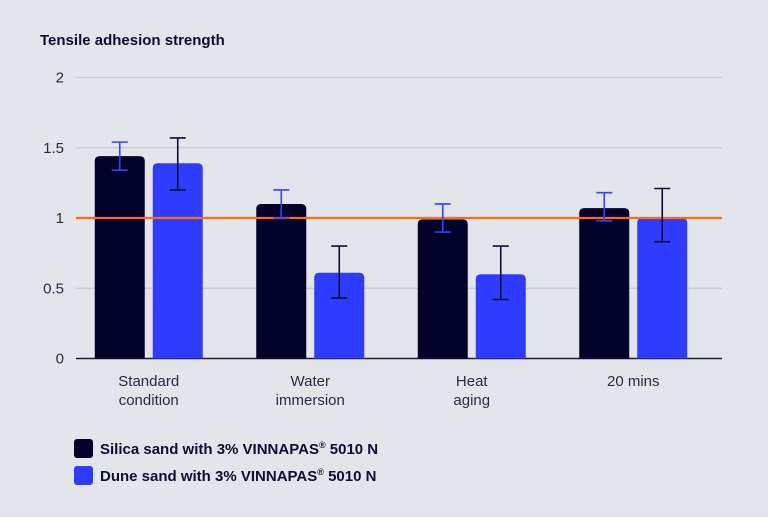  I want to click on x-tick-label-line: immersion, so click(310, 400).